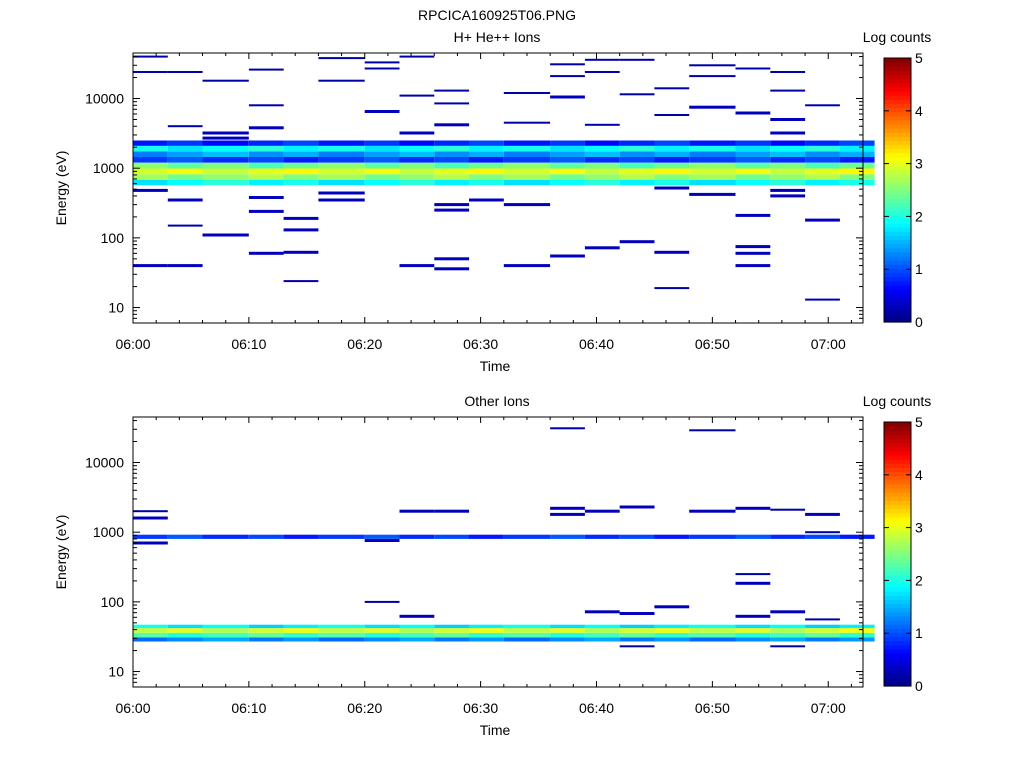  I want to click on panel2-colorbar-label: Log counts, so click(897, 401).